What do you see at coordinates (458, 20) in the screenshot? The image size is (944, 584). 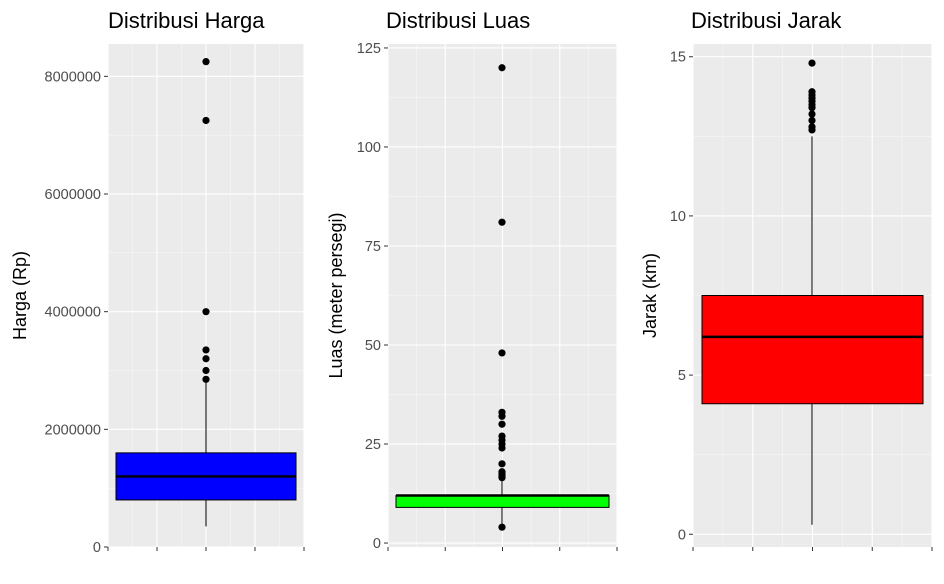 I see `chart-title: Distribusi Luas` at bounding box center [458, 20].